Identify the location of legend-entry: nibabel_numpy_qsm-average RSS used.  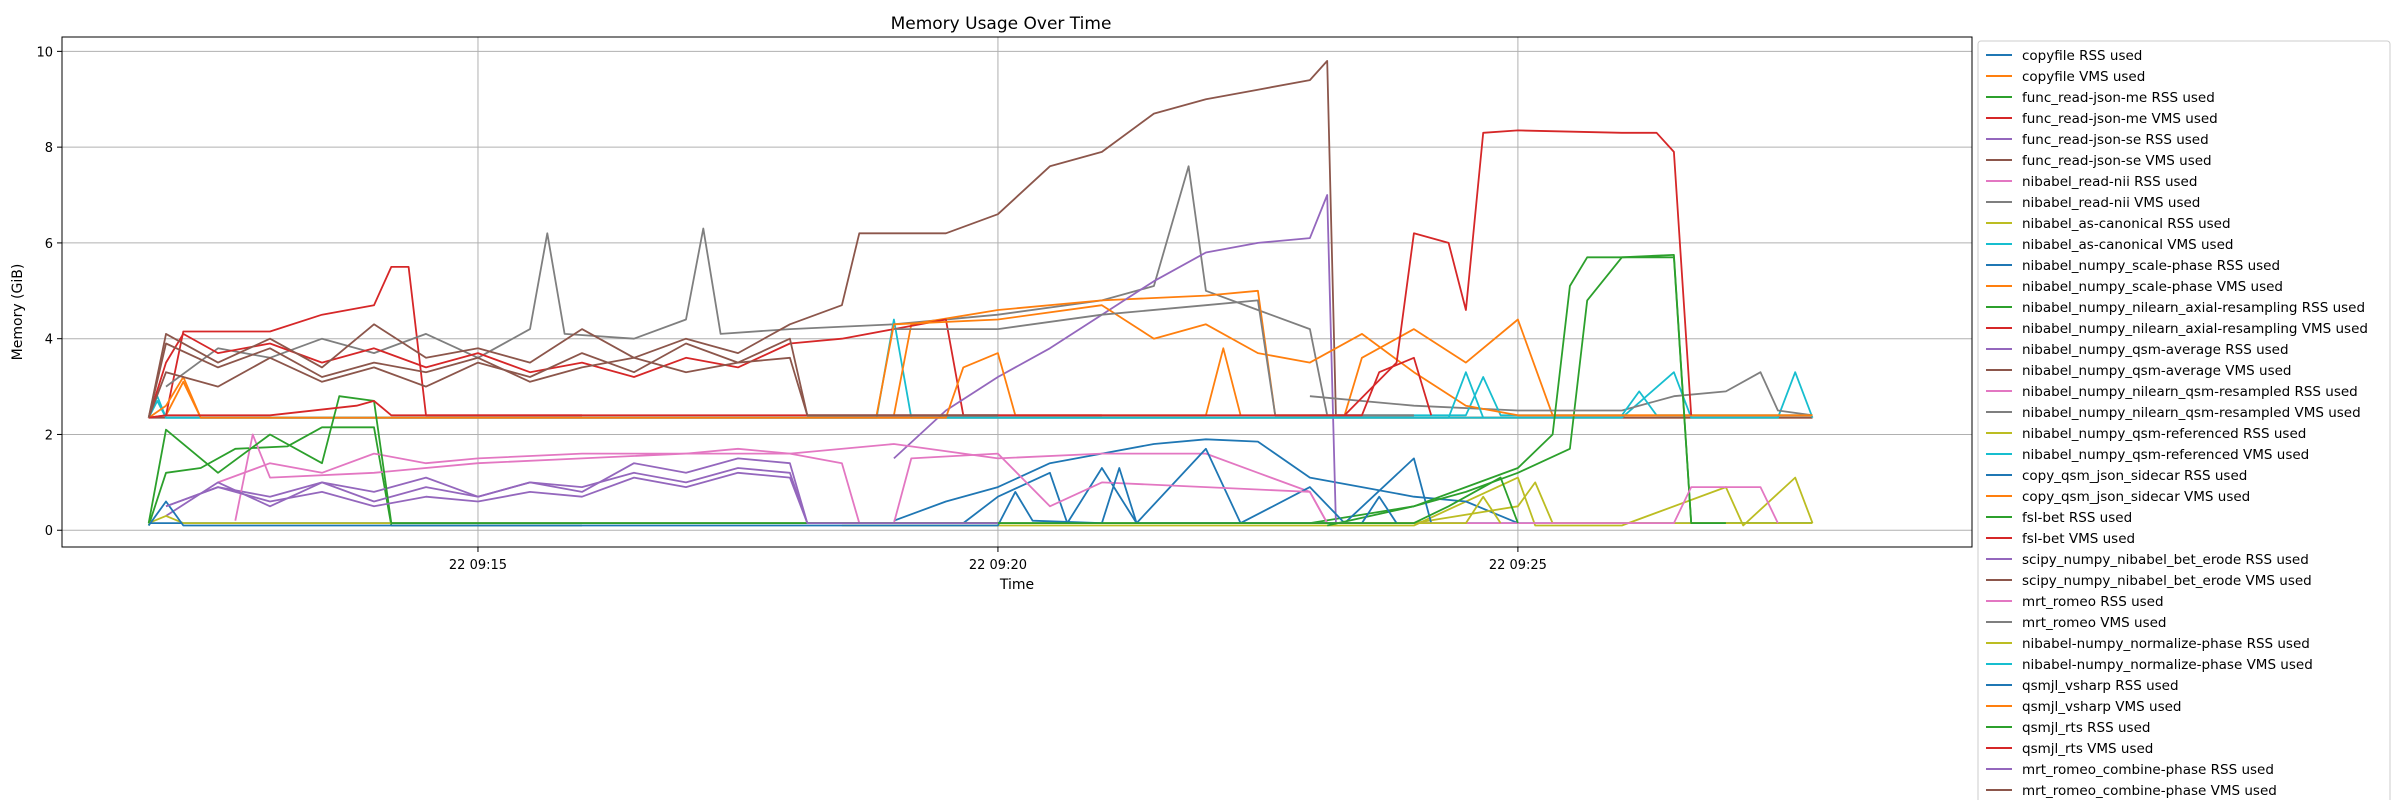
(2155, 350).